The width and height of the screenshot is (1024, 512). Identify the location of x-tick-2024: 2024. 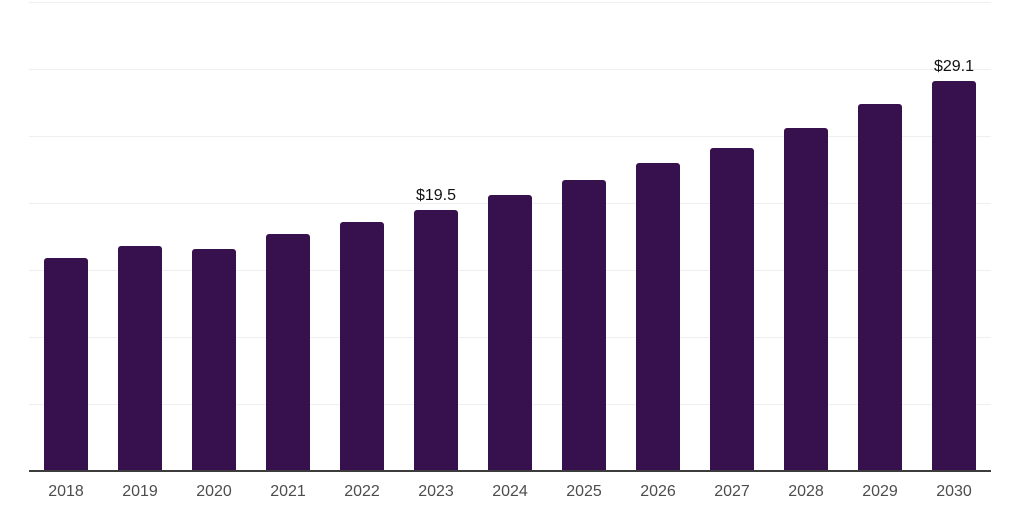
(510, 491).